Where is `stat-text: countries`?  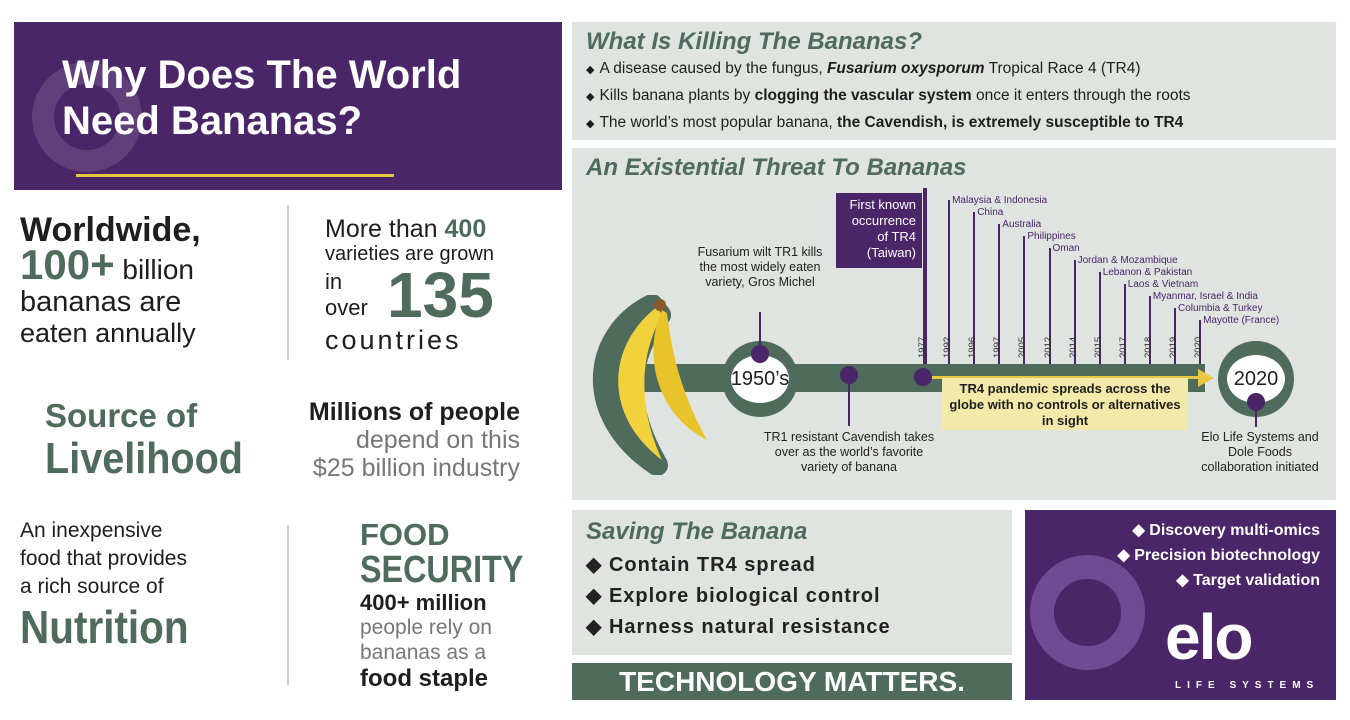
stat-text: countries is located at coordinates (393, 340).